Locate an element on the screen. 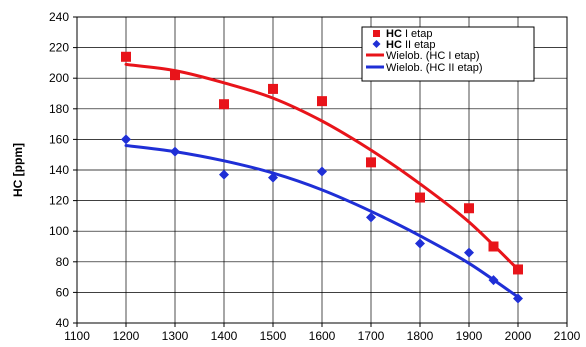 Image resolution: width=586 pixels, height=347 pixels. y-tick-label: 160 is located at coordinates (59, 139).